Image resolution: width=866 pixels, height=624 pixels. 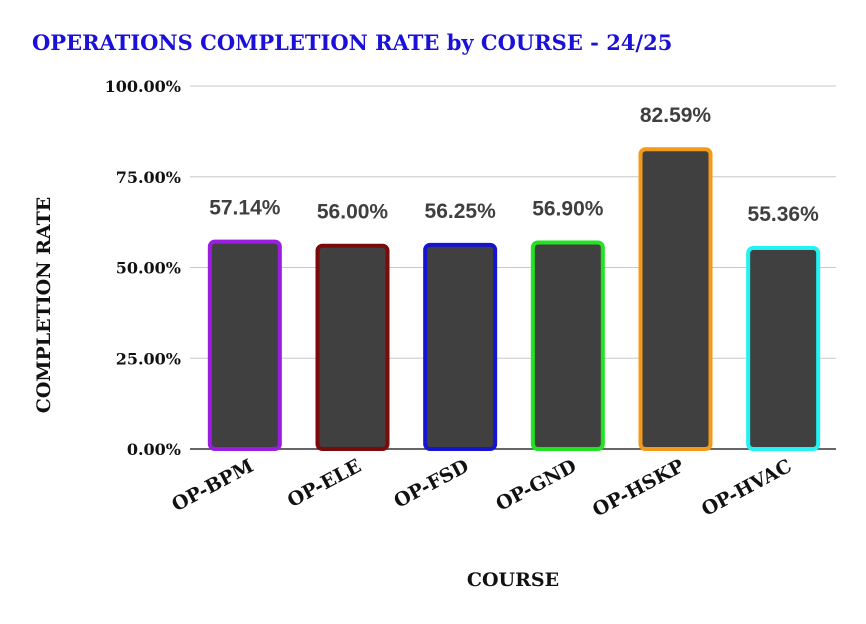 What do you see at coordinates (212, 485) in the screenshot?
I see `x-category-label: OP-BPM` at bounding box center [212, 485].